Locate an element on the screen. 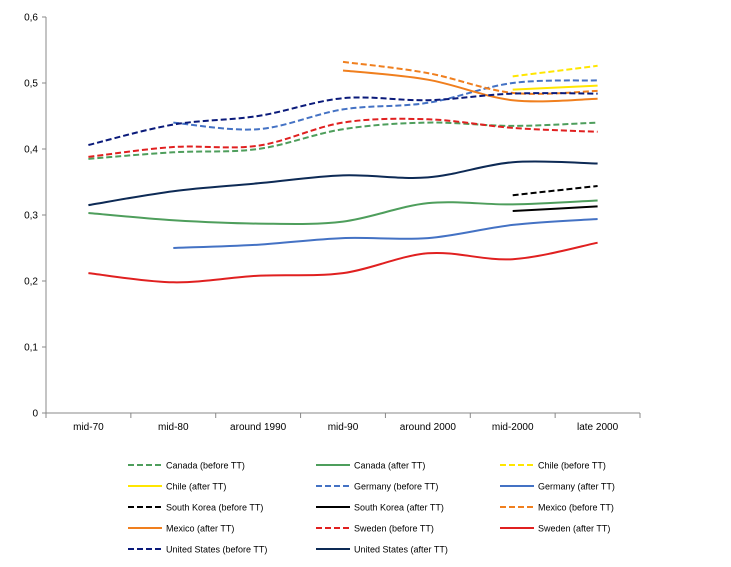 The height and width of the screenshot is (567, 731). legend-item-chile-before-tt: Chile (before TT) is located at coordinates (553, 466).